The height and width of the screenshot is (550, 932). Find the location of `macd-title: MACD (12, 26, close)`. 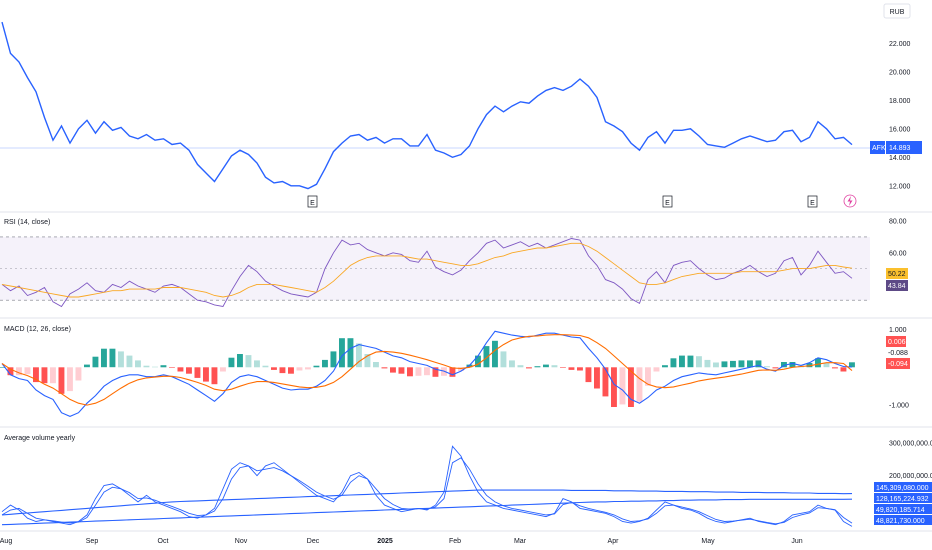

macd-title: MACD (12, 26, close) is located at coordinates (37, 329).